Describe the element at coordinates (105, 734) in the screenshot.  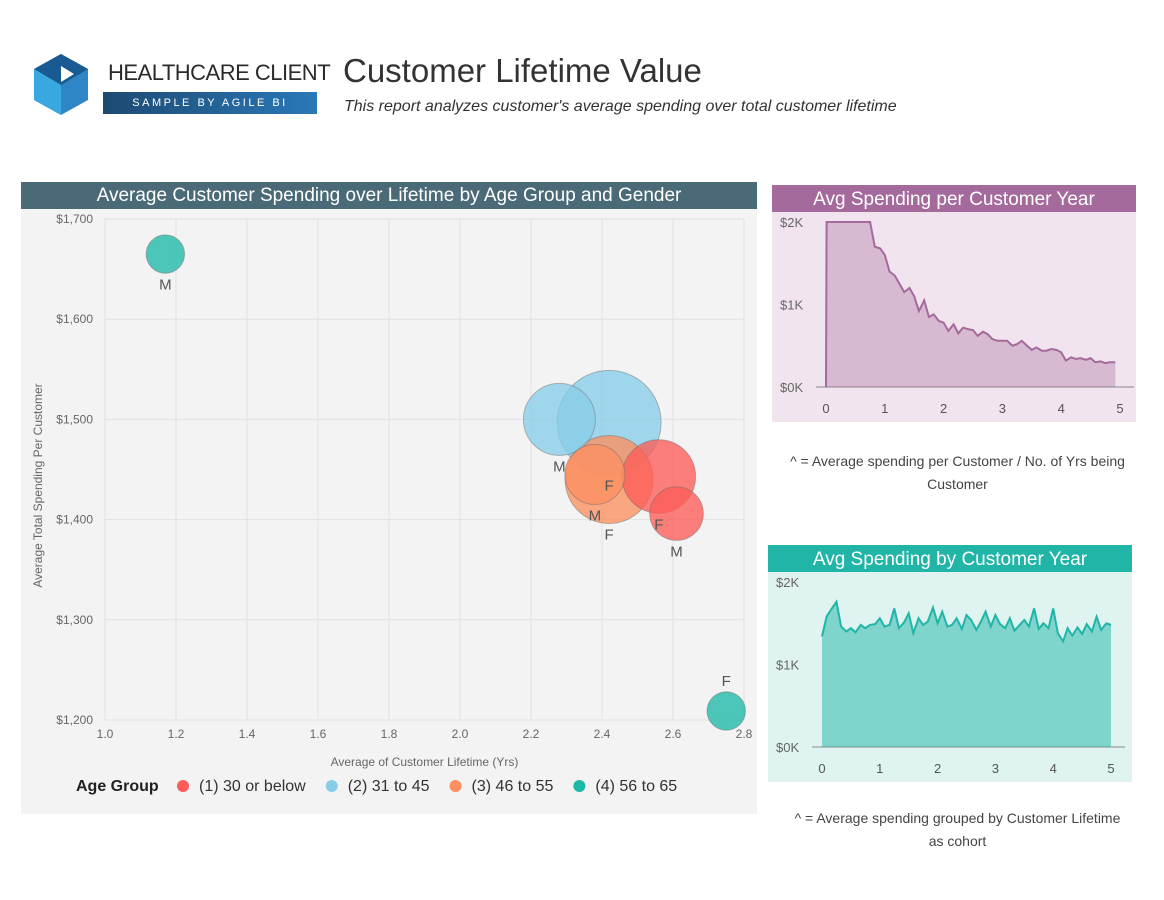
I see `x-tick-label: 1.0` at that location.